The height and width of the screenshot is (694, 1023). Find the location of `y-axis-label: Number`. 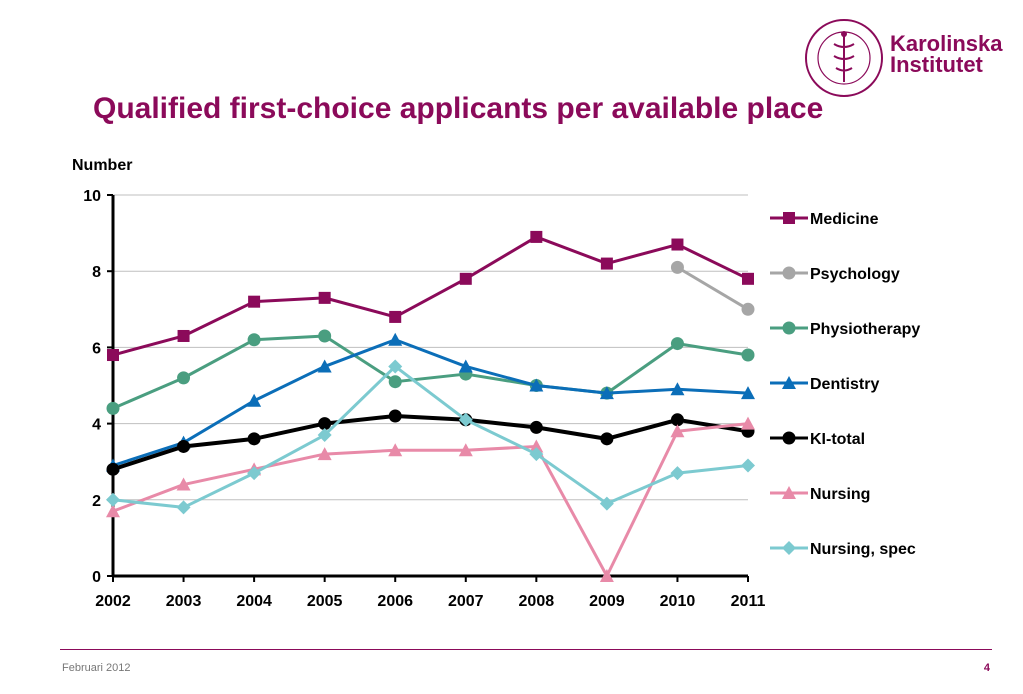

y-axis-label: Number is located at coordinates (102, 165).